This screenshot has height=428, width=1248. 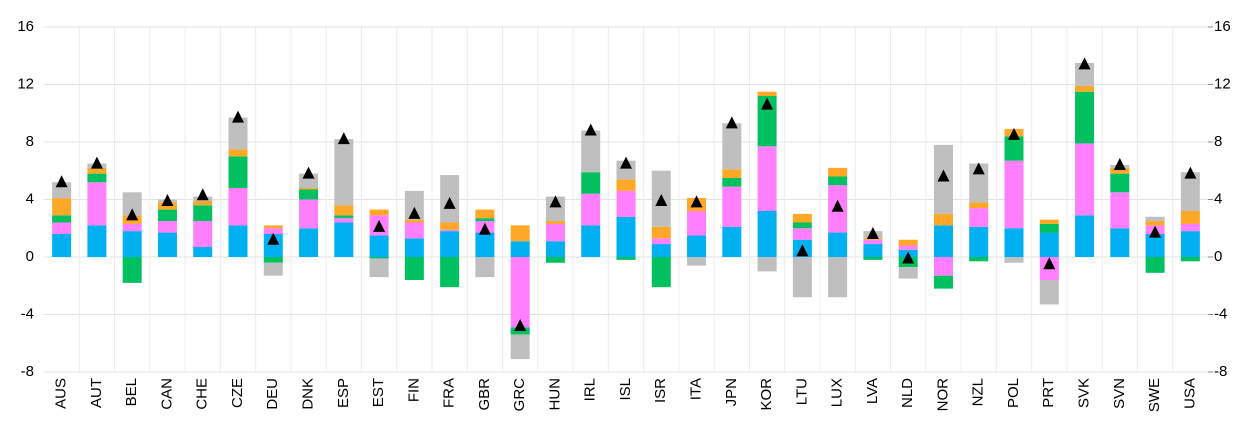 I want to click on x-tick-label: ESP, so click(x=343, y=393).